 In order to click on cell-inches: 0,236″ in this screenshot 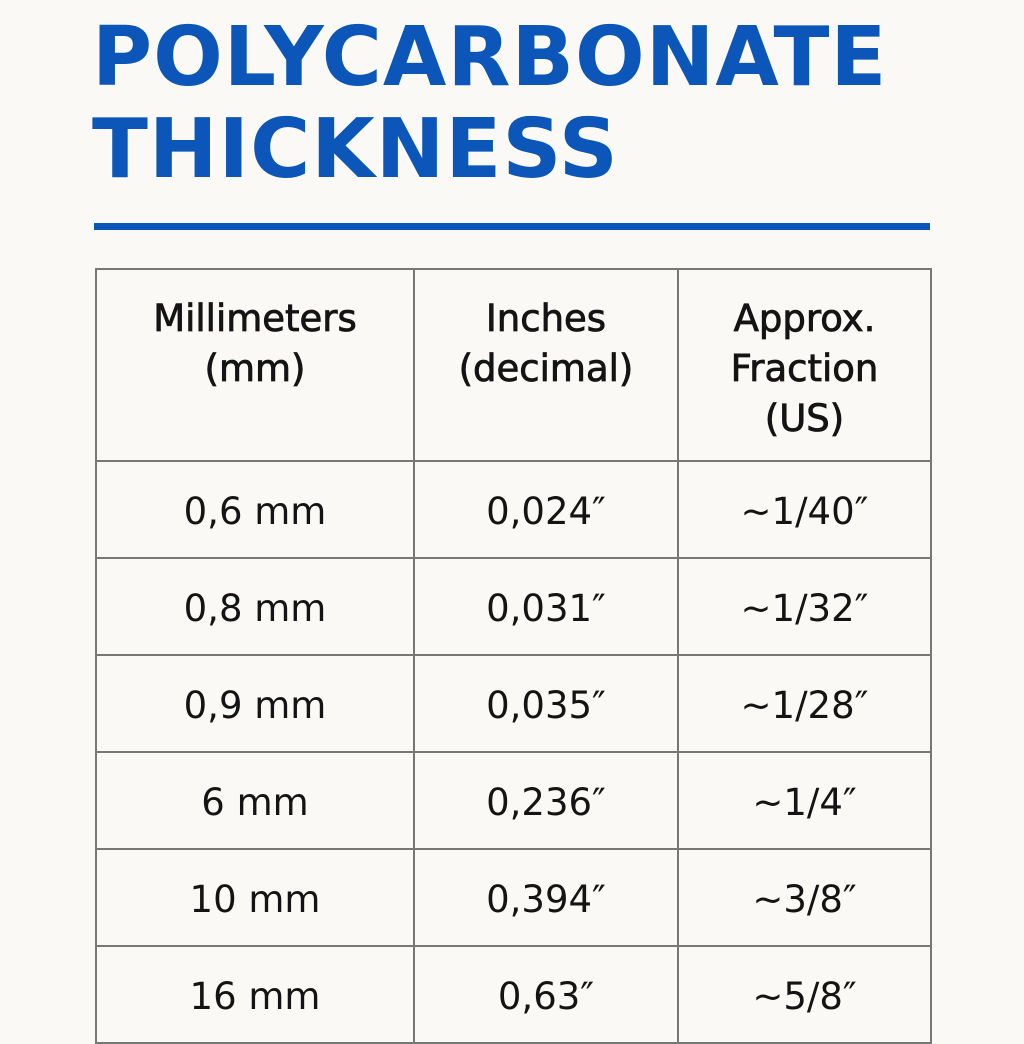, I will do `click(546, 800)`.